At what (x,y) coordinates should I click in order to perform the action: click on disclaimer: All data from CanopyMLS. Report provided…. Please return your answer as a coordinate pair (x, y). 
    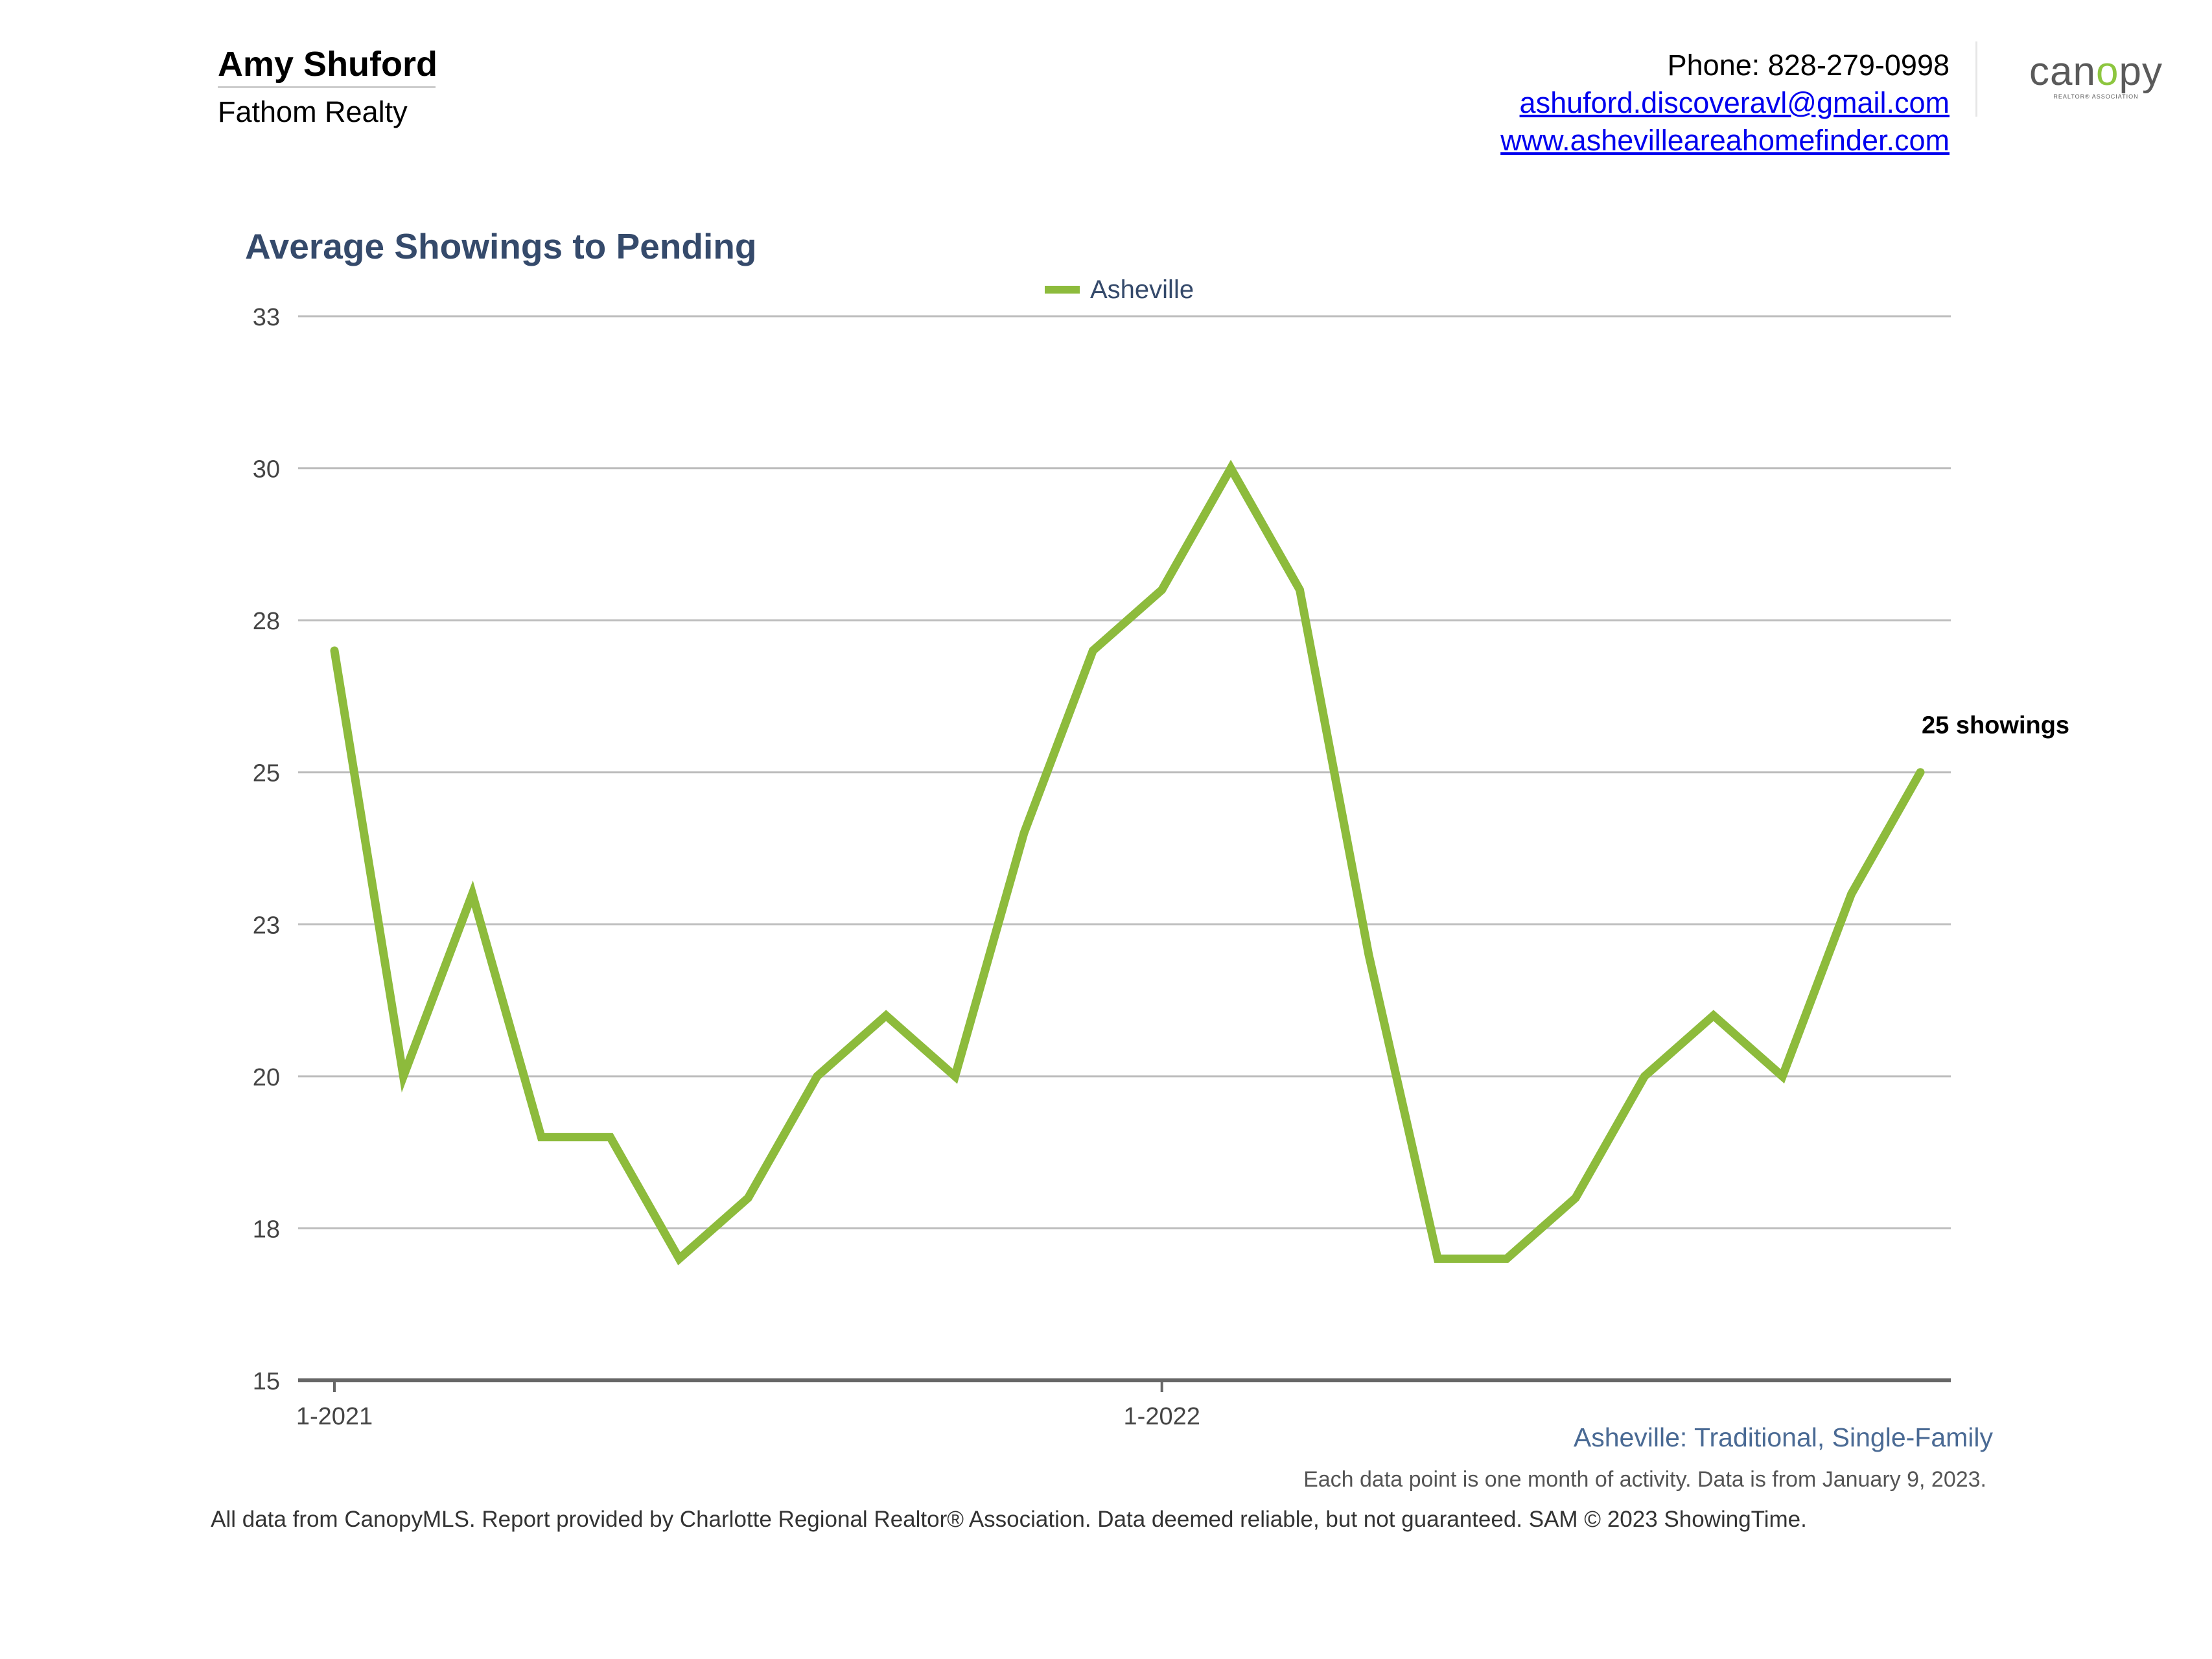
    Looking at the image, I should click on (1106, 1520).